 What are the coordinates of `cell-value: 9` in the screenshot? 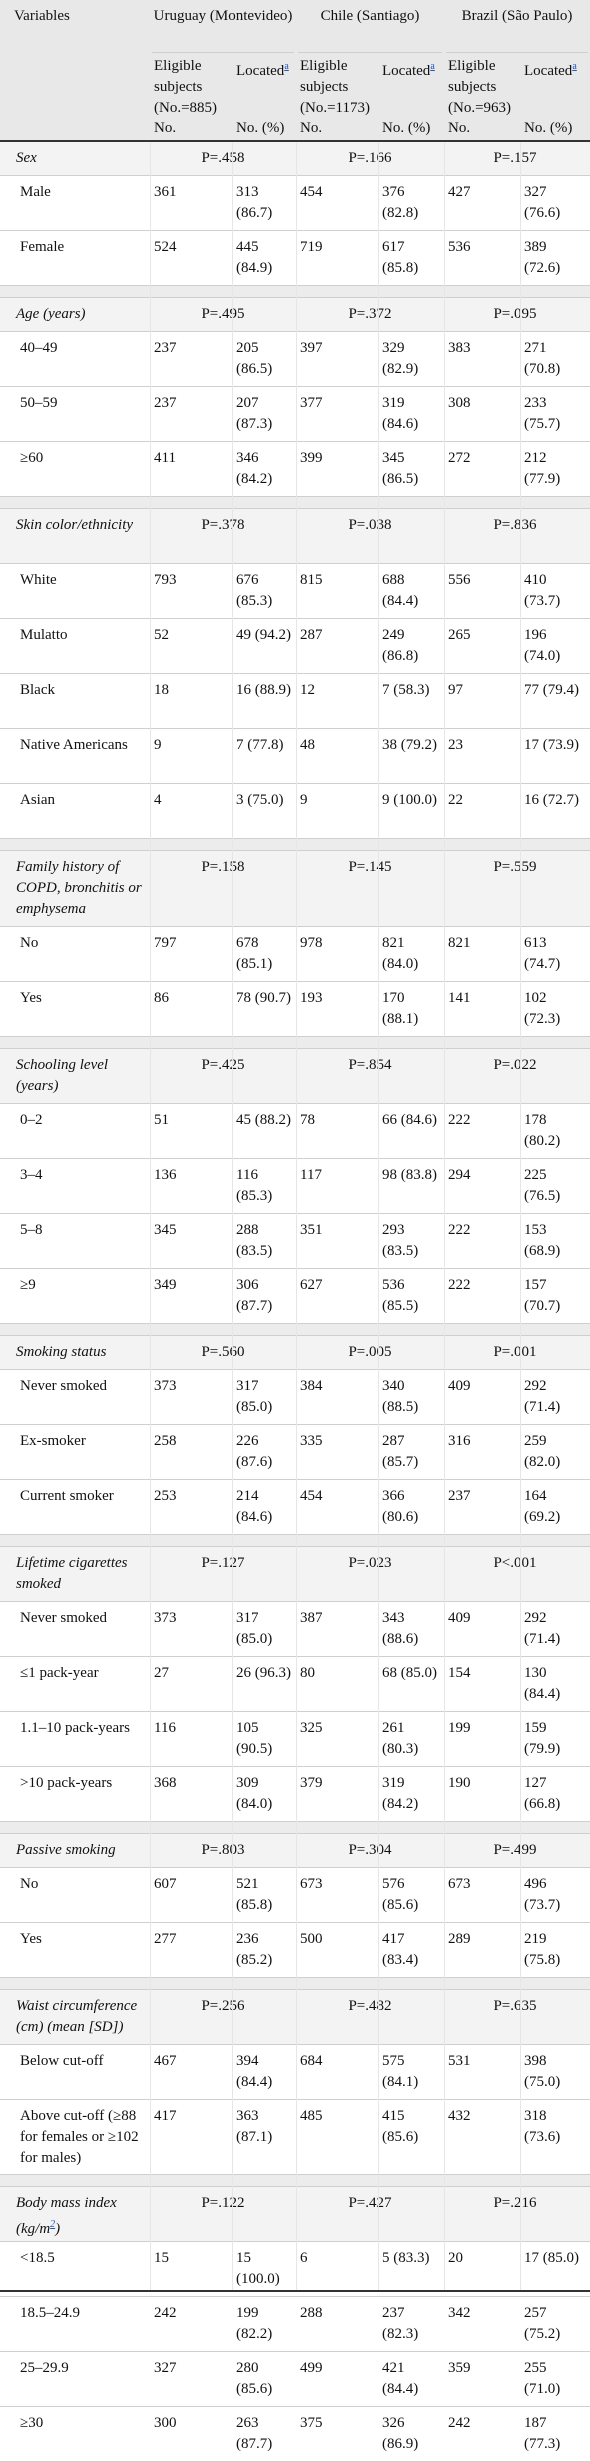 It's located at (304, 800).